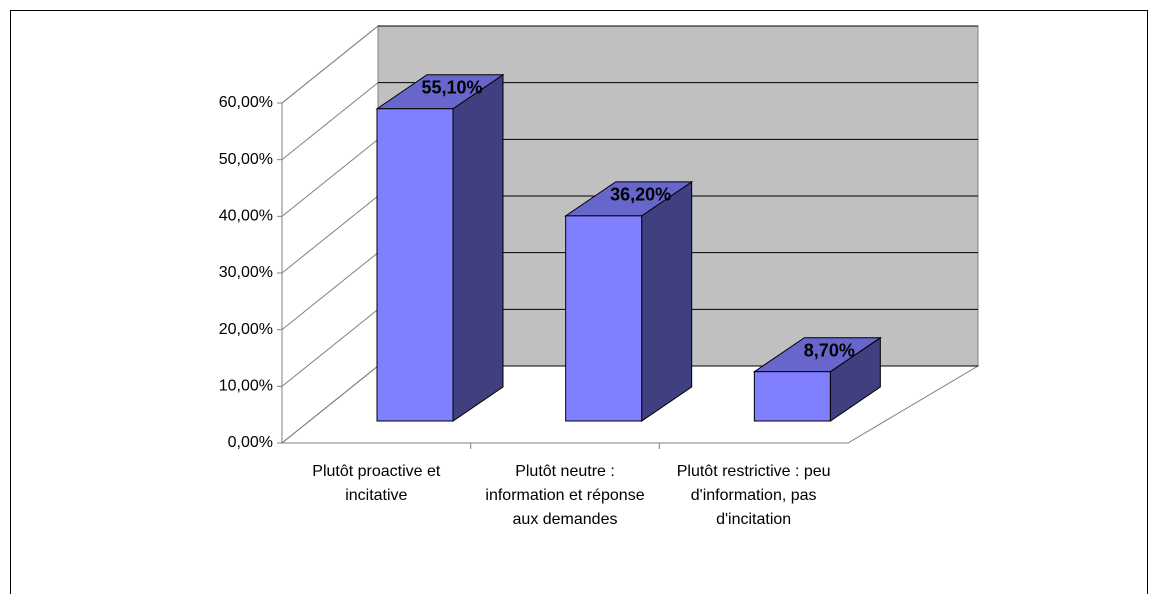 This screenshot has height=594, width=1158. I want to click on x-tick-label: Plutôt proactive et incitative, so click(376, 483).